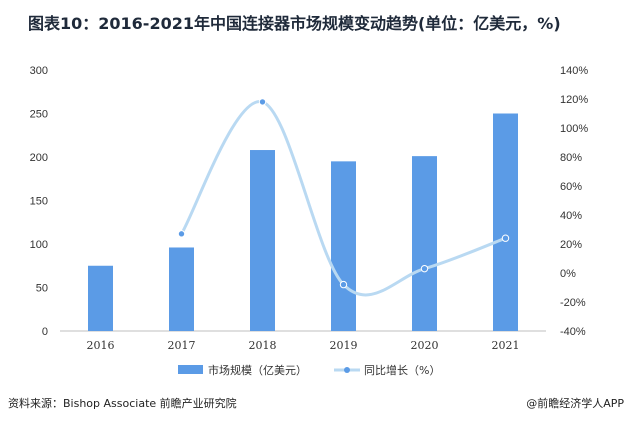 Image resolution: width=634 pixels, height=422 pixels. I want to click on y-right-tick-label: 80%, so click(571, 158).